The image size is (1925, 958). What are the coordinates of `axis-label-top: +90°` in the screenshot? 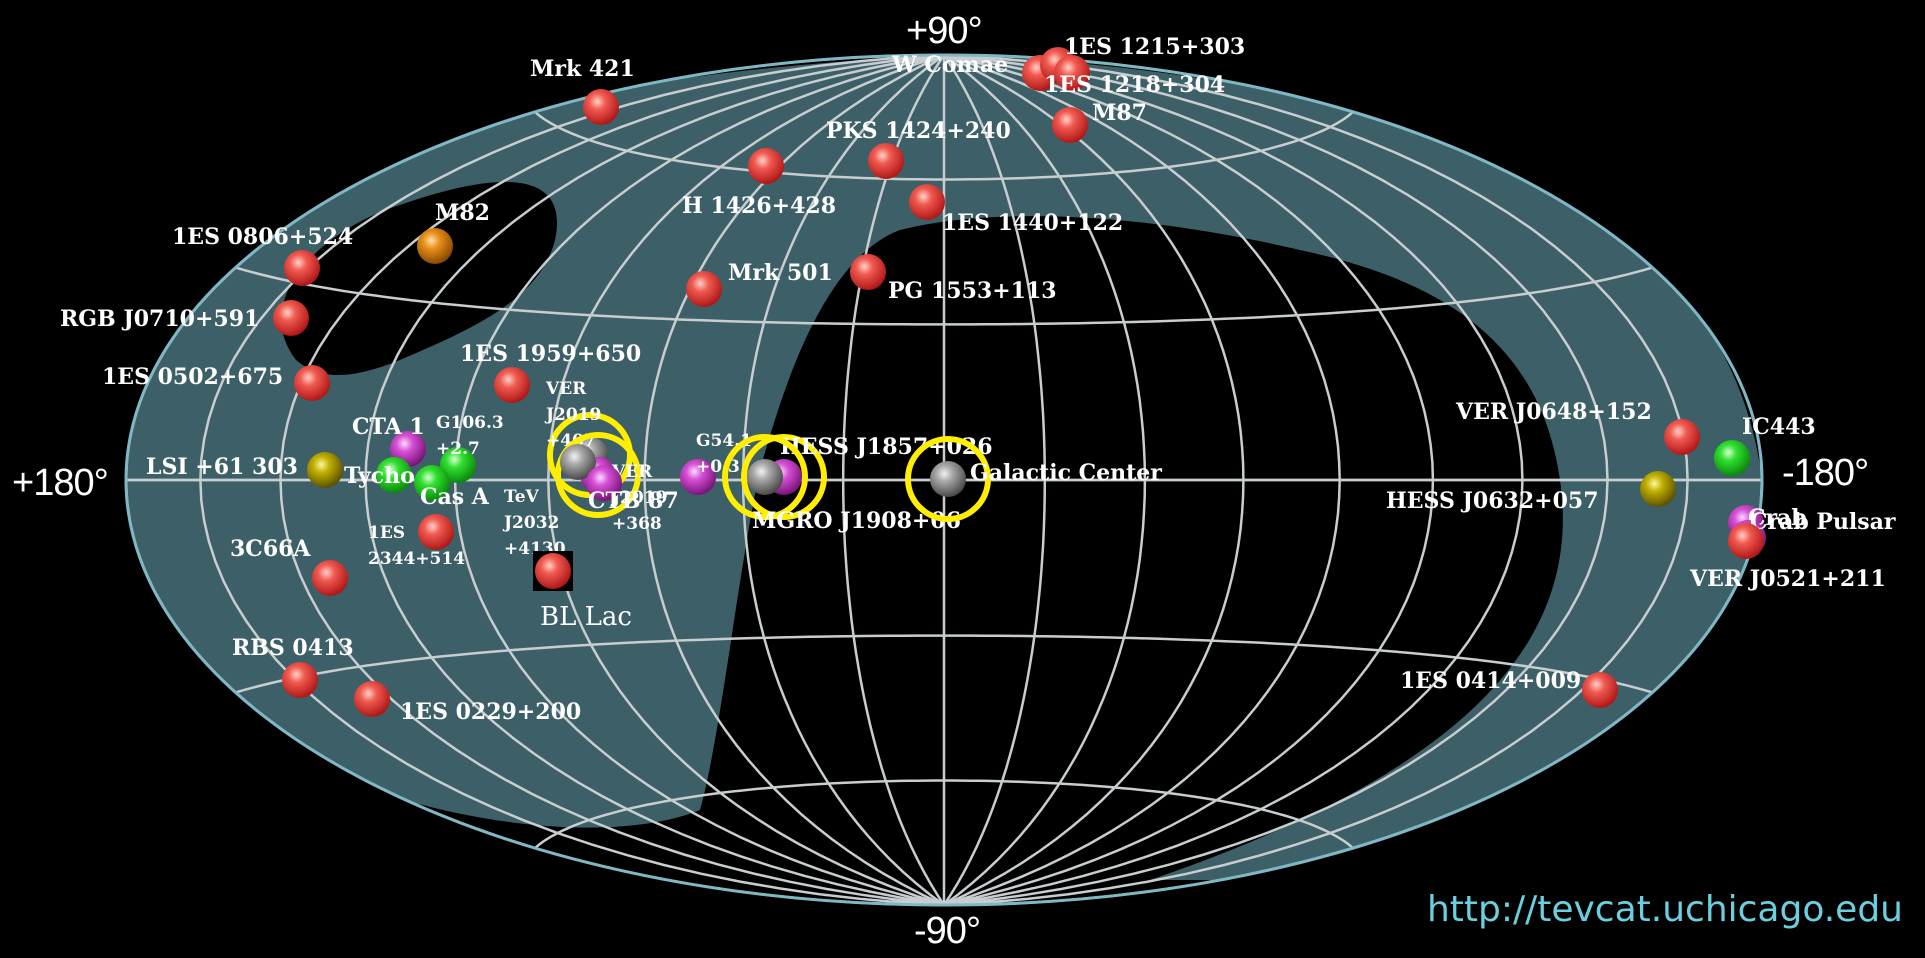 It's located at (944, 31).